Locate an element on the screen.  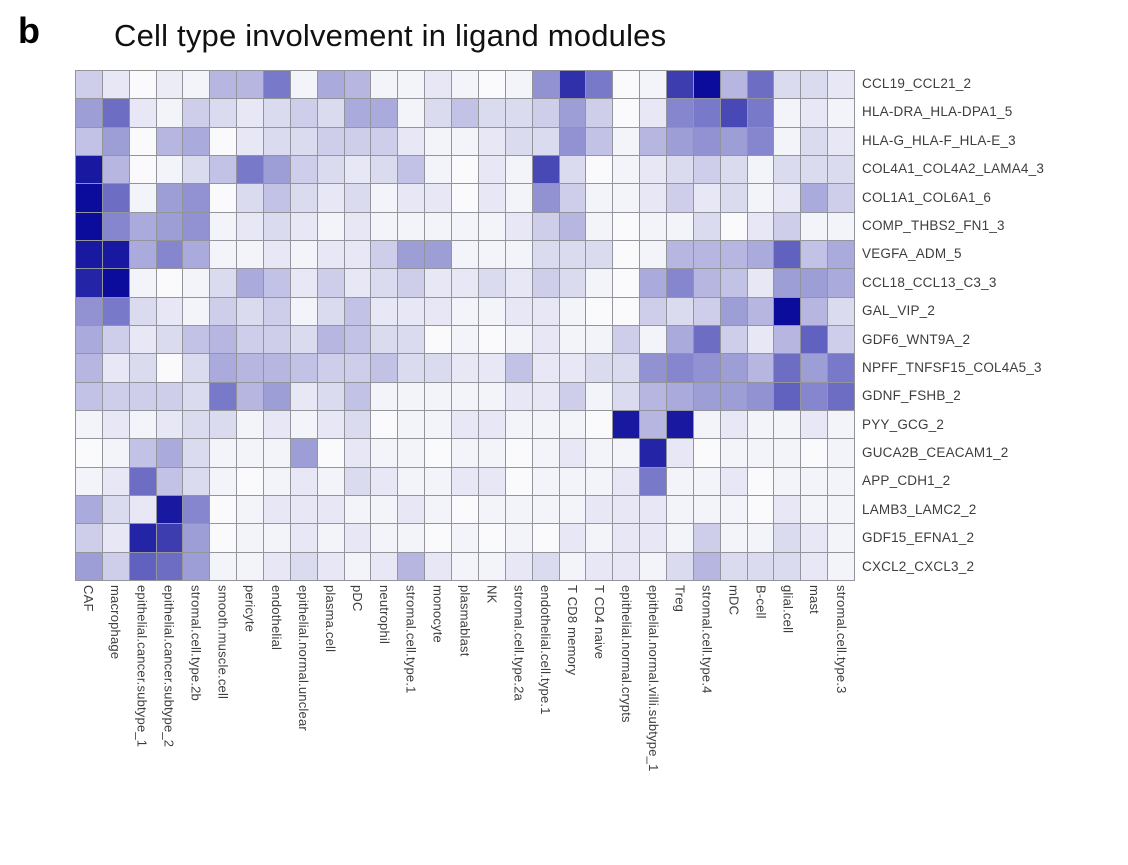
row-label: GDNF_FSHB_2 is located at coordinates (911, 396).